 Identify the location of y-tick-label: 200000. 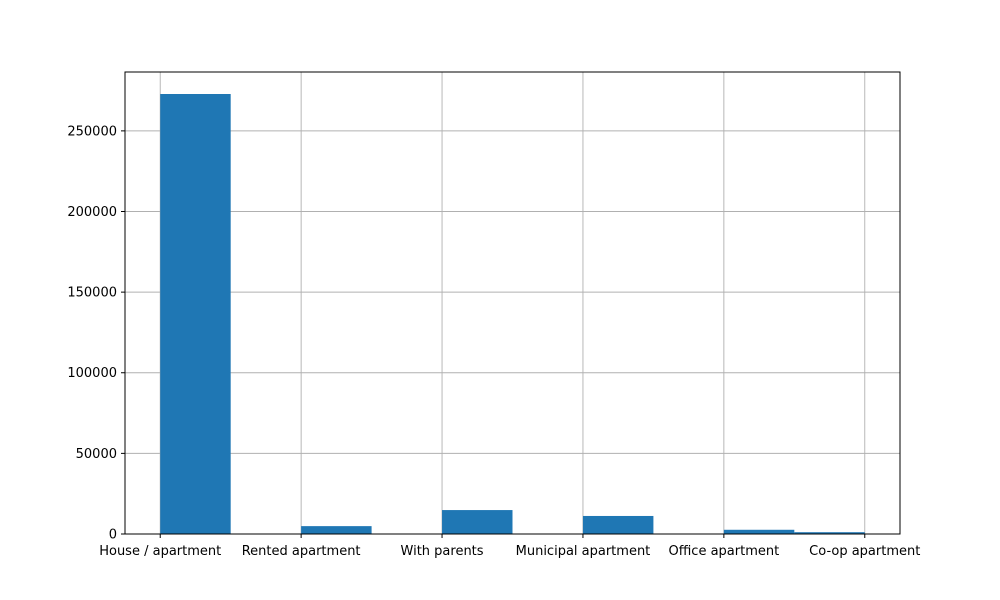
(92, 212).